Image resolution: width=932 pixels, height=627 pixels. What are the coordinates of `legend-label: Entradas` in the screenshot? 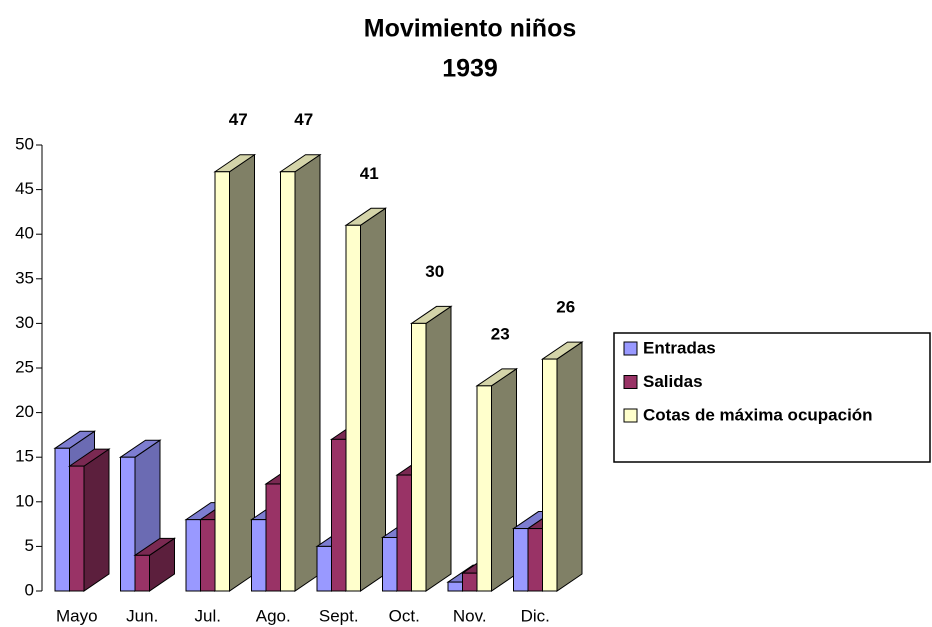 It's located at (679, 347).